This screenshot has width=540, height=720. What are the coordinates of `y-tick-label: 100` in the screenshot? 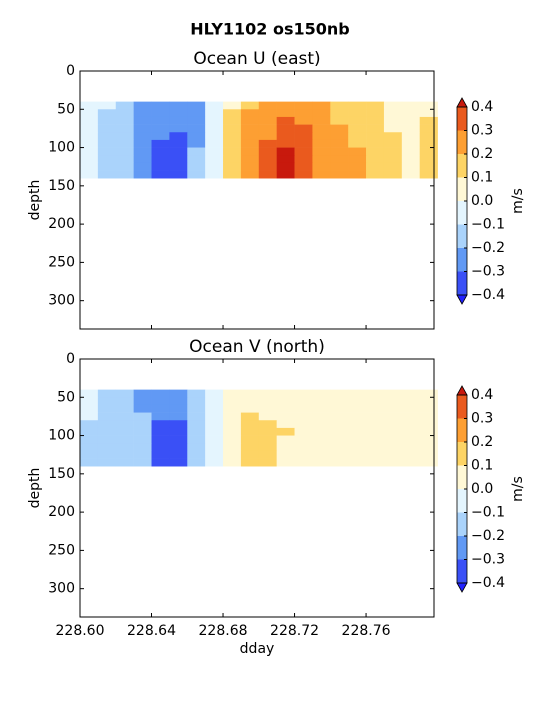 It's located at (61, 148).